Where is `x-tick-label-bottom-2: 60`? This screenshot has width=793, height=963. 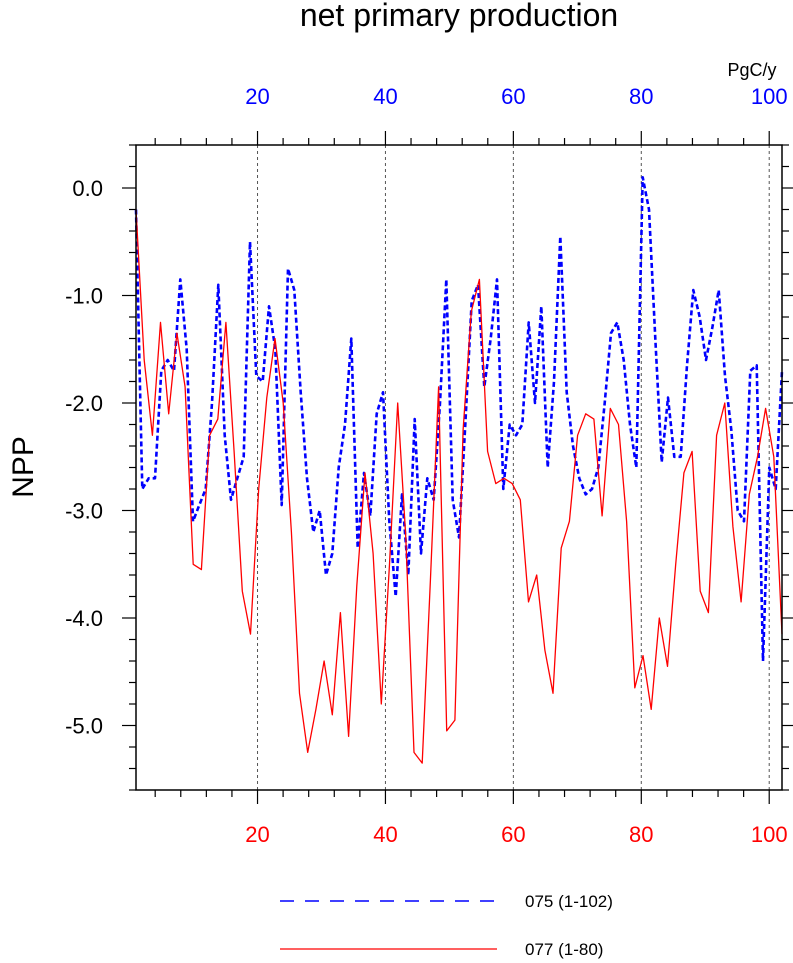
x-tick-label-bottom-2: 60 is located at coordinates (513, 834).